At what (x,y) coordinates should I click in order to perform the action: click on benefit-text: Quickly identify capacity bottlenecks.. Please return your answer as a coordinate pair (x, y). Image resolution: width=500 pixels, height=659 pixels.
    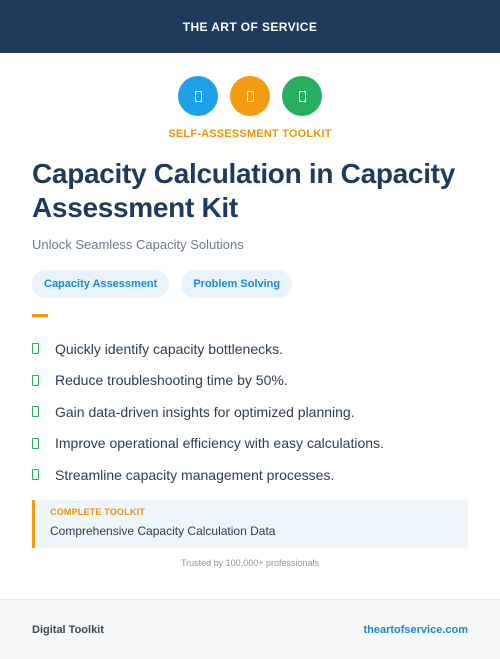
    Looking at the image, I should click on (169, 348).